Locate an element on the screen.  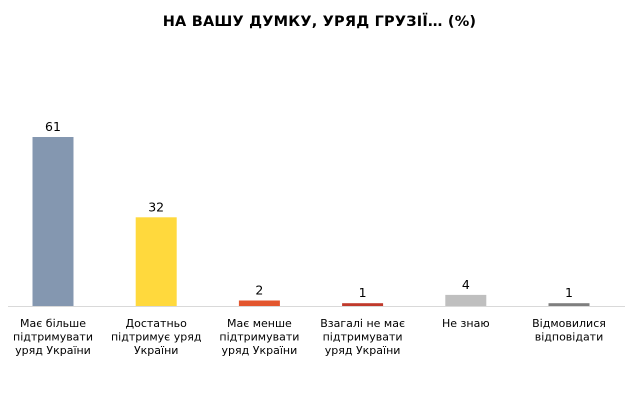
data-label-6: 1 is located at coordinates (569, 292).